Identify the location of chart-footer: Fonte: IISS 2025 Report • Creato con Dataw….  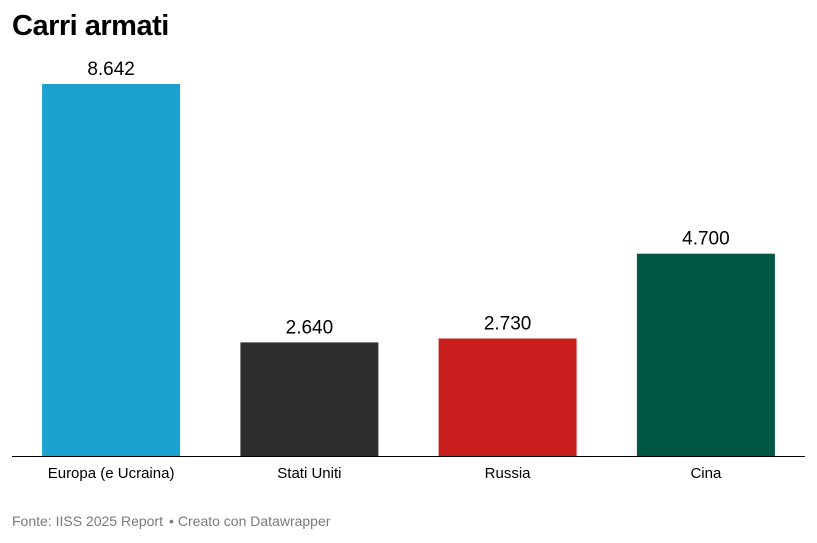
(171, 521).